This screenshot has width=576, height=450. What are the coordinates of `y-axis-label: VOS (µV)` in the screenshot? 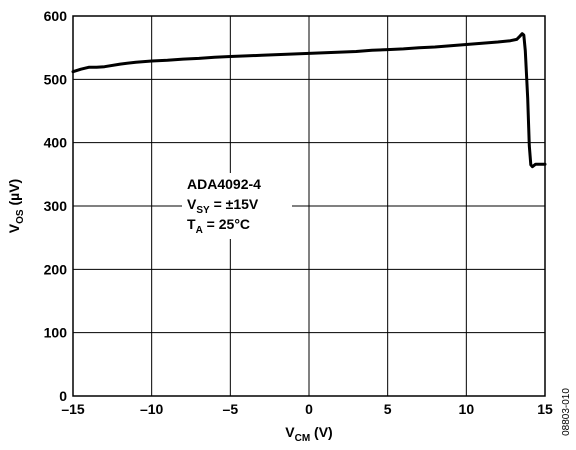 It's located at (16, 206).